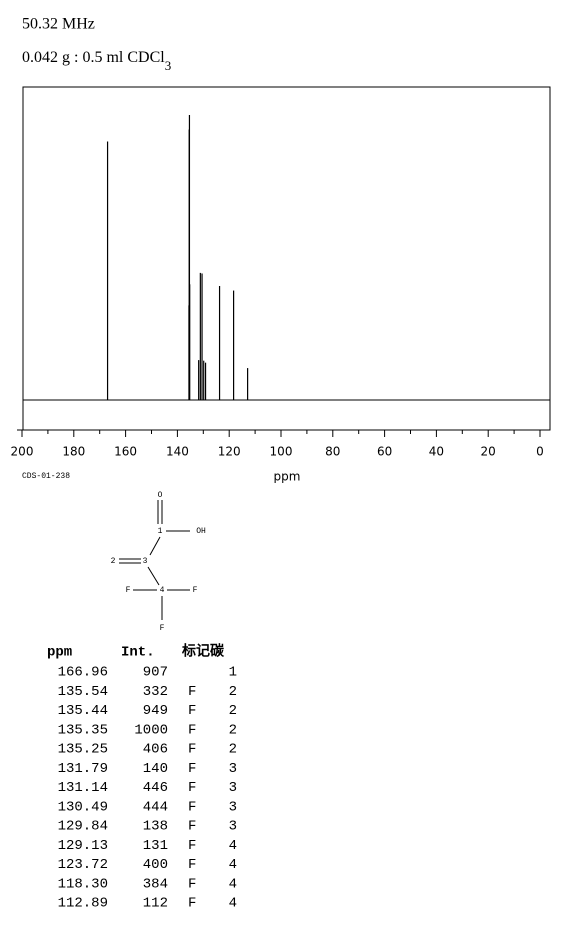 This screenshot has width=570, height=941. Describe the element at coordinates (488, 452) in the screenshot. I see `x-tick-label: 20` at that location.